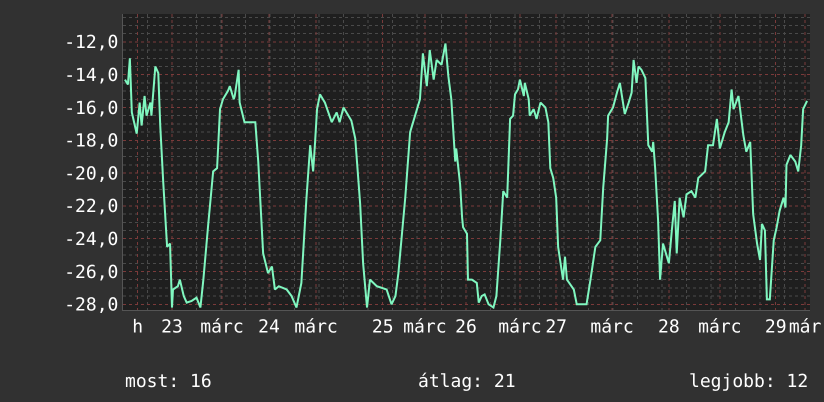 The image size is (824, 402). I want to click on y-tick-label: -18,0, so click(91, 141).